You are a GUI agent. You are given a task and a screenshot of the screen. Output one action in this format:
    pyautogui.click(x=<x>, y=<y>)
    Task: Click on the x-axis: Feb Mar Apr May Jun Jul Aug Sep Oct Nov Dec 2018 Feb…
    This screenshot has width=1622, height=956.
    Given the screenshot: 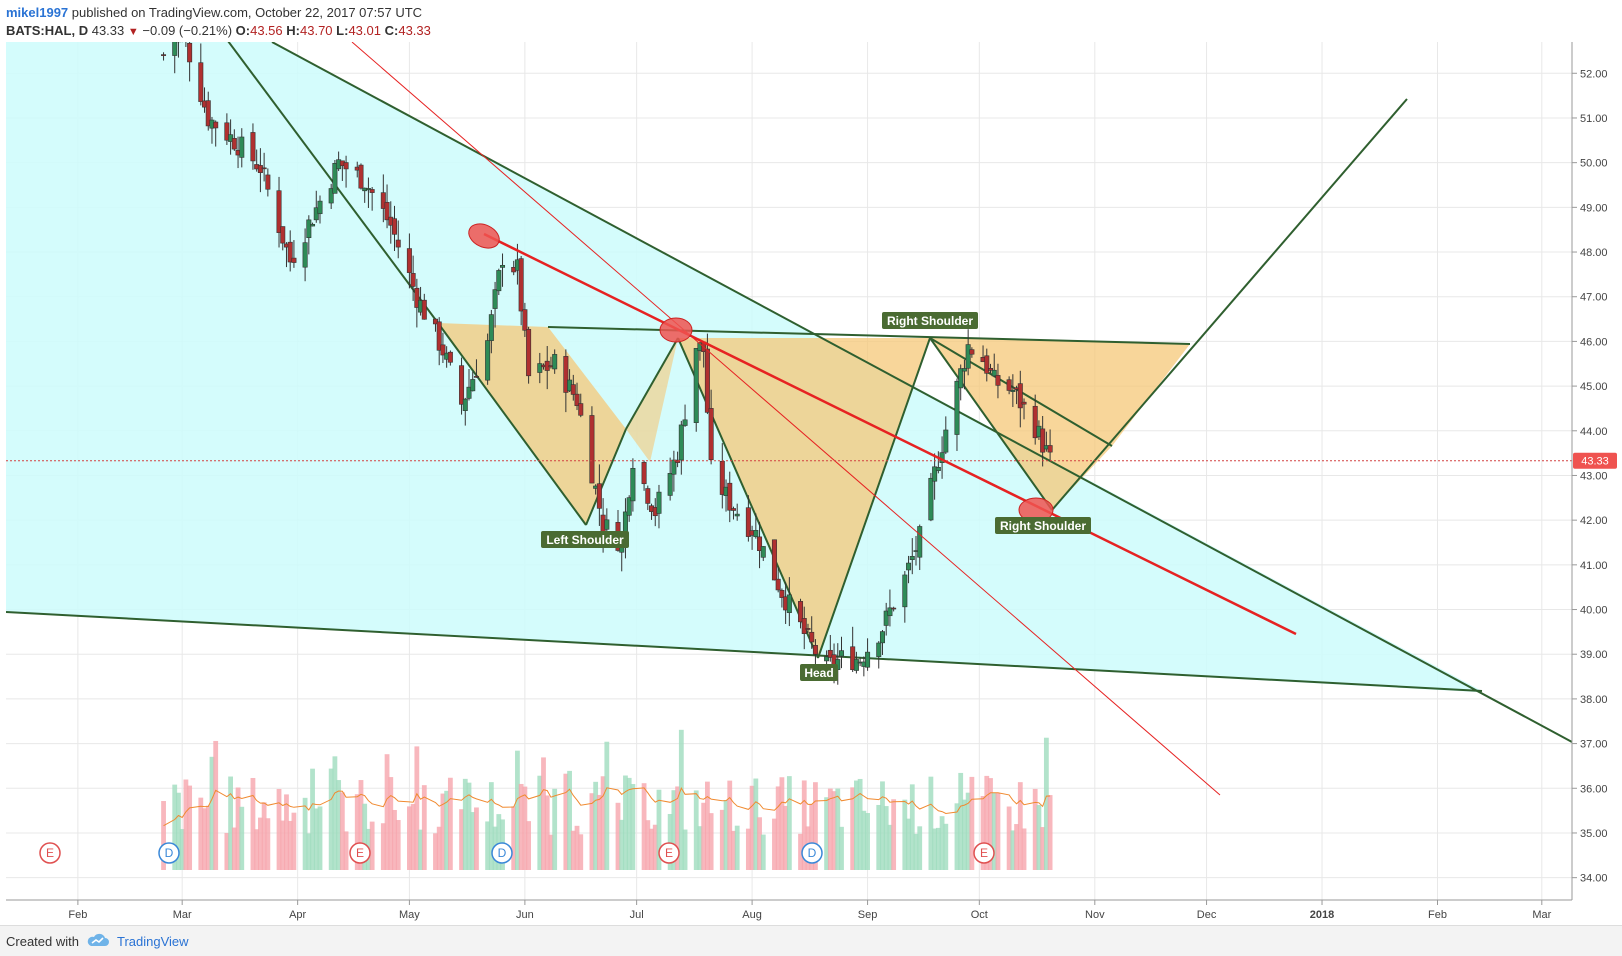 What is the action you would take?
    pyautogui.click(x=810, y=910)
    